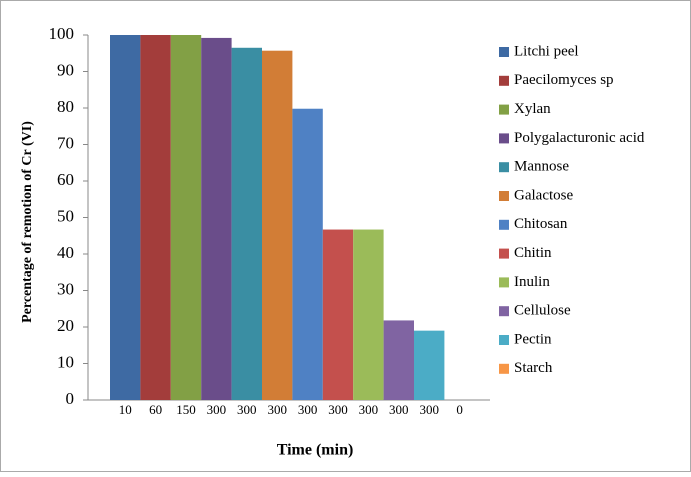 Image resolution: width=691 pixels, height=477 pixels. Describe the element at coordinates (564, 80) in the screenshot. I see `legend-label: Paecilomyces sp` at that location.